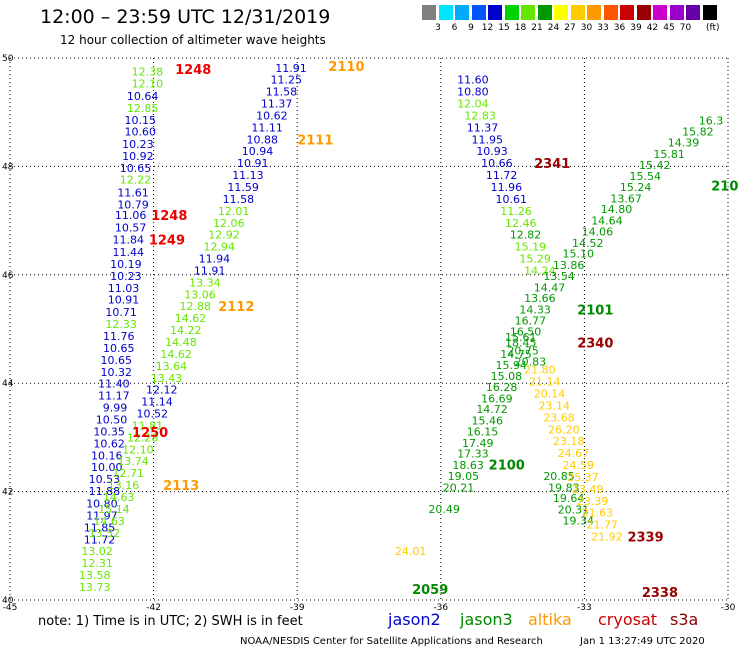 The height and width of the screenshot is (650, 740). I want to click on swh-value-label: 14.64, so click(607, 221).